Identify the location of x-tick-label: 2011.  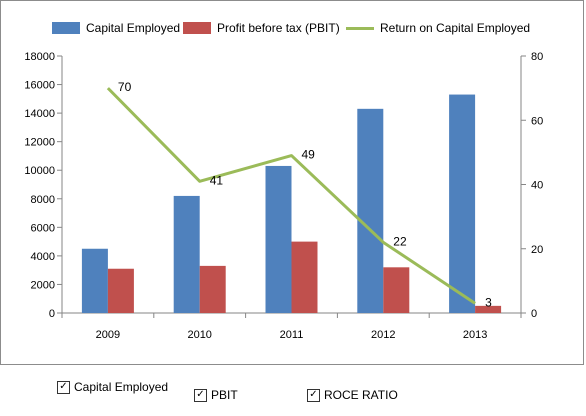
(292, 335).